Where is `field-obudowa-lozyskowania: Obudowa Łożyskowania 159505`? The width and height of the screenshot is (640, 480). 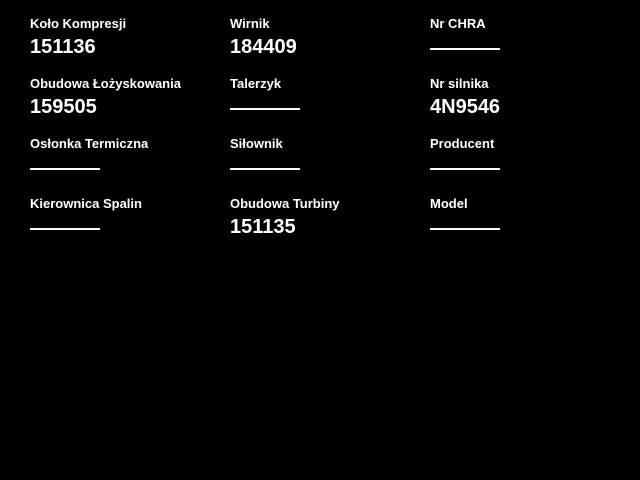 field-obudowa-lozyskowania: Obudowa Łożyskowania 159505 is located at coordinates (130, 90).